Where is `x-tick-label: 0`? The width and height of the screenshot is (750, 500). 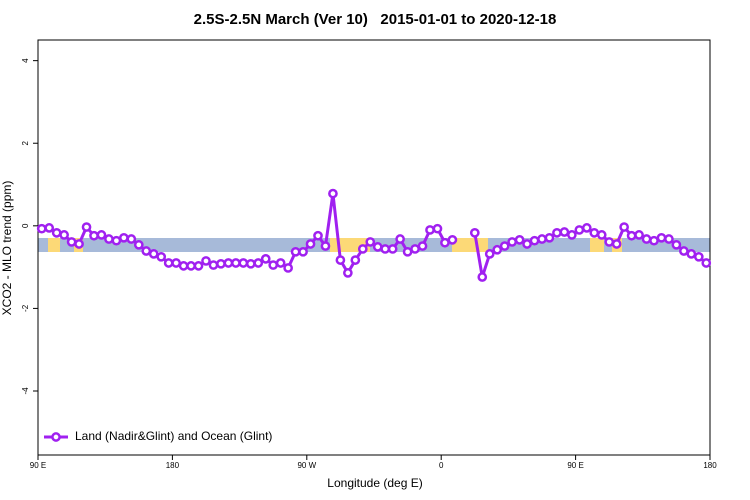
x-tick-label: 0 is located at coordinates (441, 465).